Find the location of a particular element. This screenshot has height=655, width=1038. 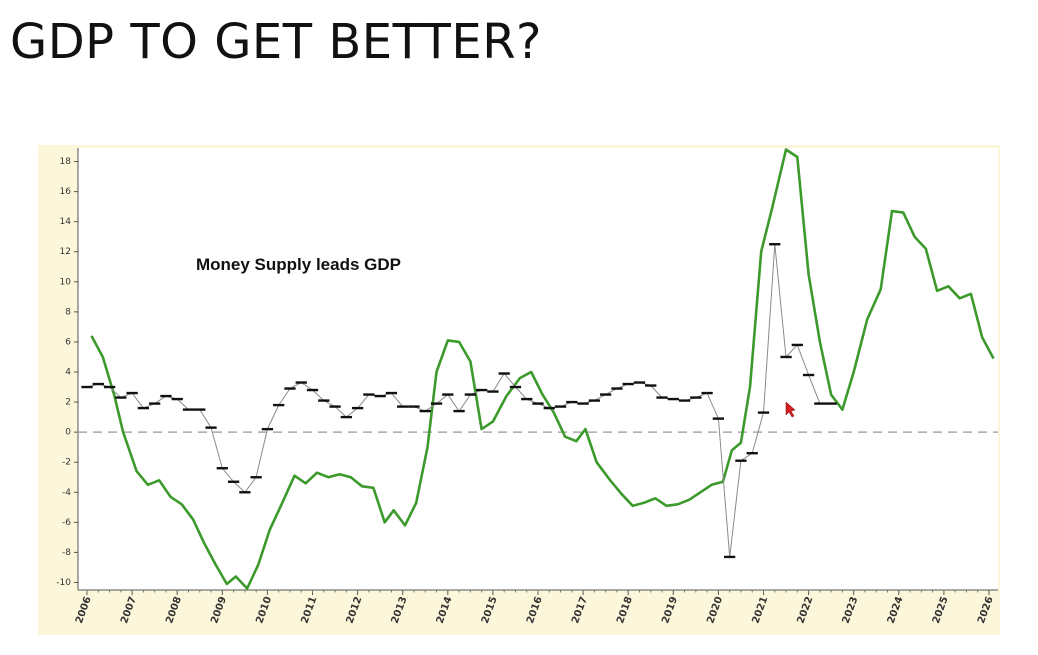

y-tick-label: 8 is located at coordinates (68, 312).